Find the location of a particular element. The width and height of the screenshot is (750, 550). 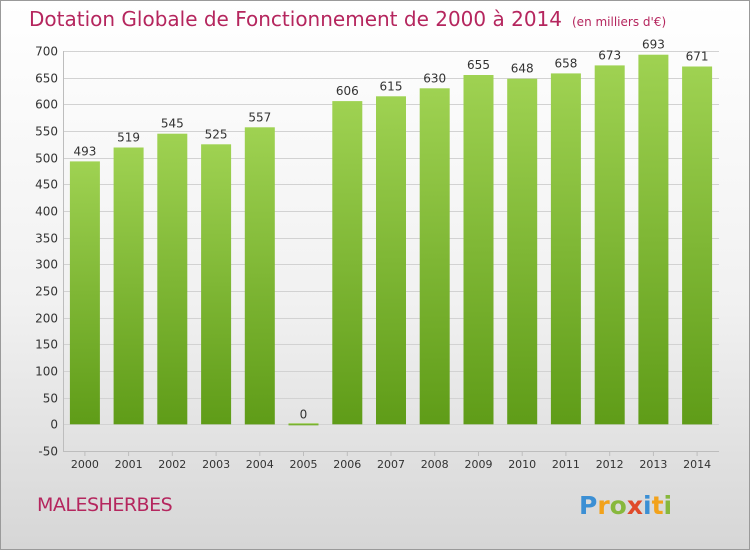

y-tick-label: 650 is located at coordinates (46, 79).